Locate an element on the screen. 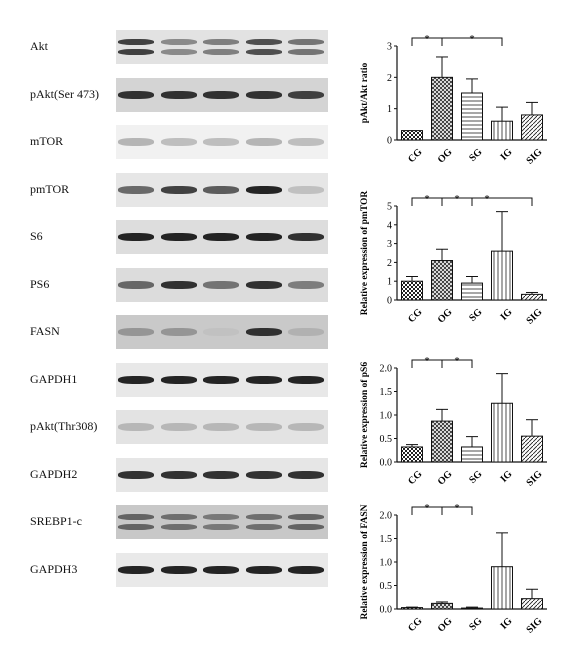 This screenshot has width=577, height=660. x-tick-label: IG is located at coordinates (506, 315).